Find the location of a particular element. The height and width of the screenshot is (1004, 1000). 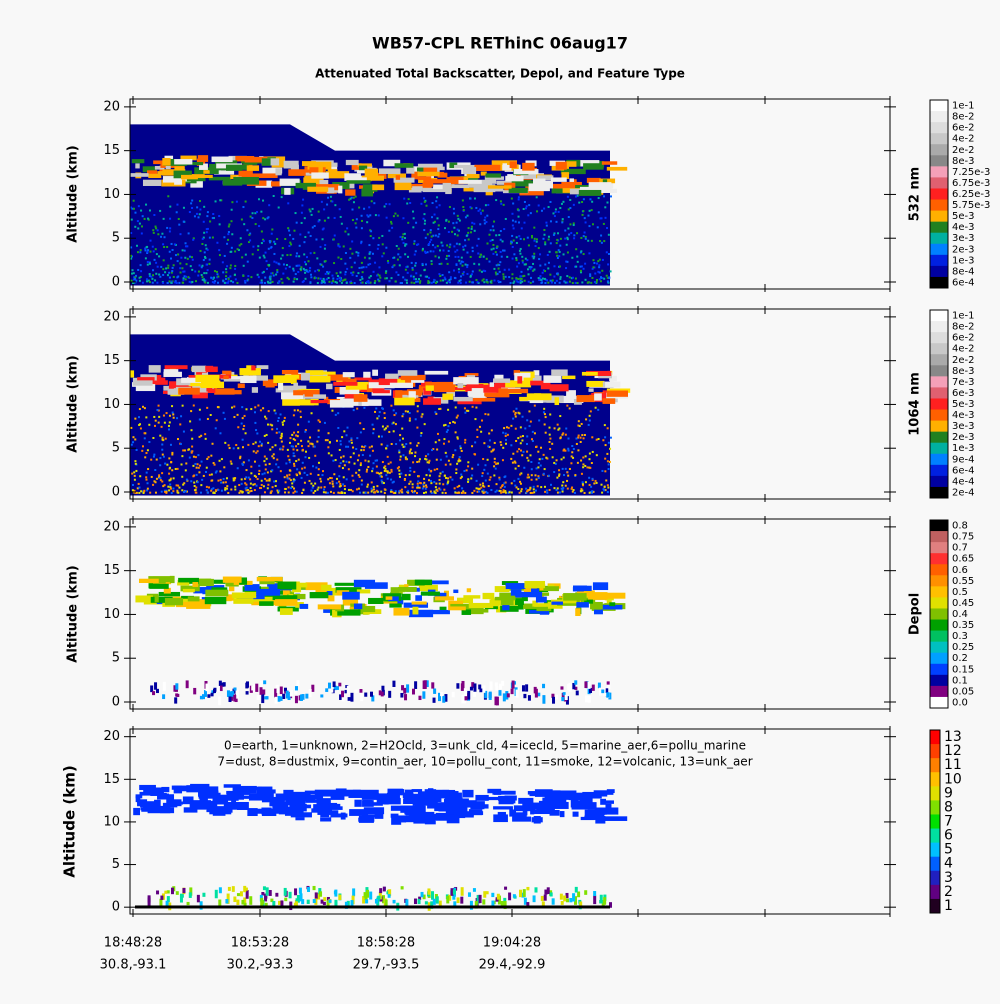

y-axis-label: Altitude (km) is located at coordinates (73, 403).